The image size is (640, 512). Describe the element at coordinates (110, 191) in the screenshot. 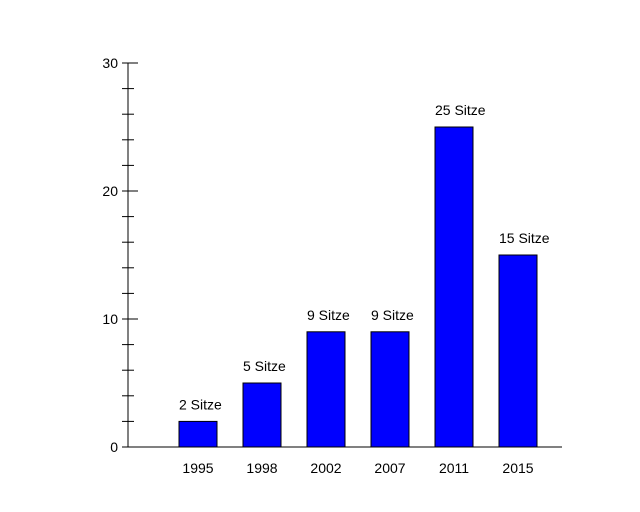

I see `y-tick-label: 20` at that location.